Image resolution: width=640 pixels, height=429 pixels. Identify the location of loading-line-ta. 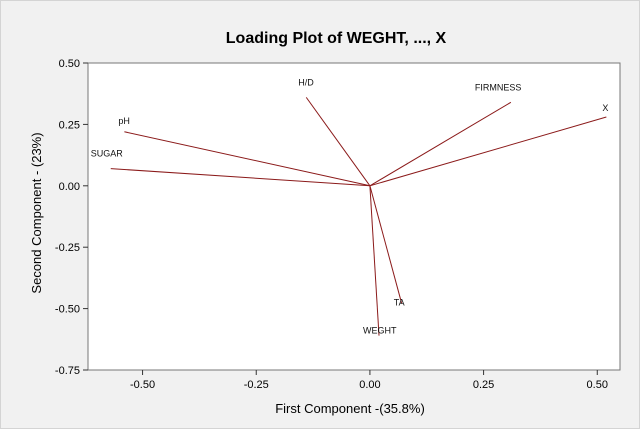
(386, 244).